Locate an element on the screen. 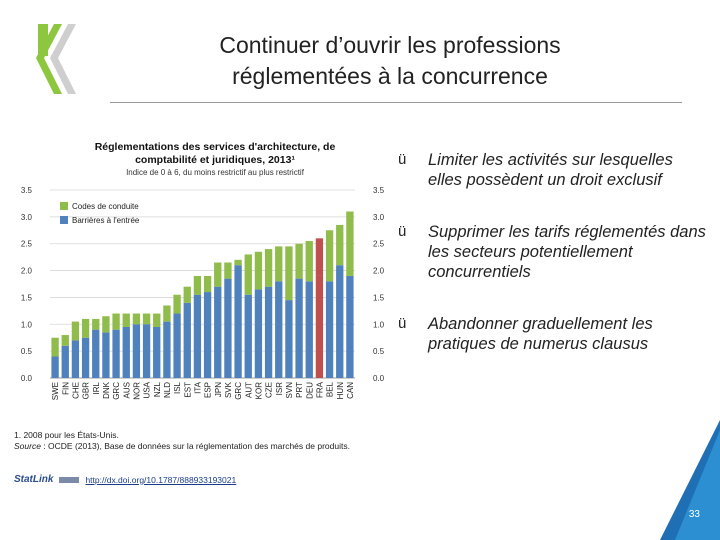 This screenshot has width=720, height=540. x-tick-label: CAN is located at coordinates (350, 390).